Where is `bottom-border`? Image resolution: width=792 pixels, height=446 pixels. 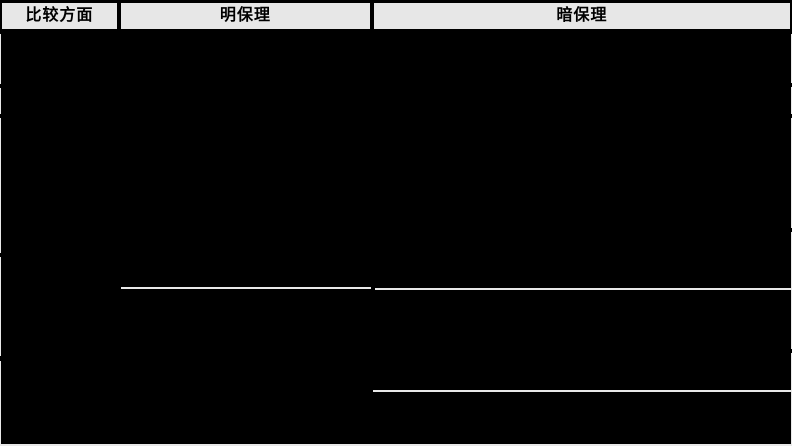
bottom-border is located at coordinates (396, 445).